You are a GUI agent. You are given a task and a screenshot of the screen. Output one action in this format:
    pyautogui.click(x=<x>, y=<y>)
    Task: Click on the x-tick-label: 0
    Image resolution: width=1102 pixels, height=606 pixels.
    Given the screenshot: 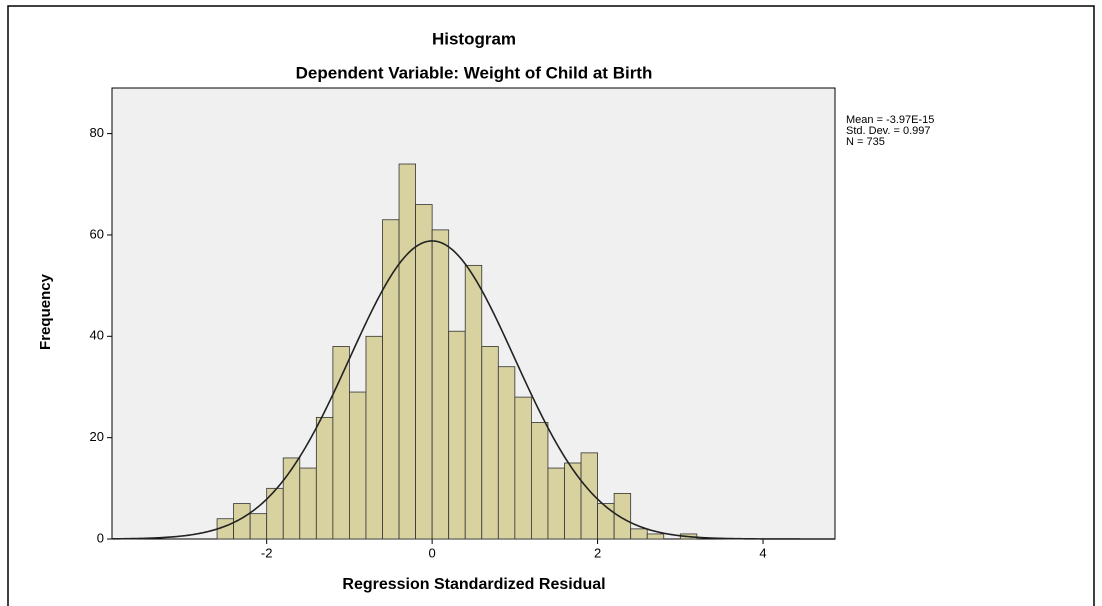 What is the action you would take?
    pyautogui.click(x=432, y=552)
    